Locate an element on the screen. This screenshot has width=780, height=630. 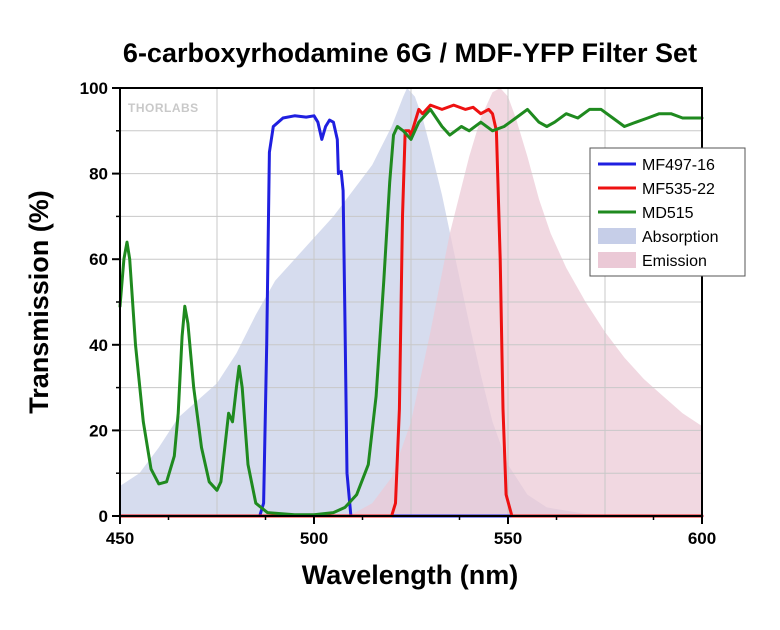
thorlabs-watermark: THORLABS is located at coordinates (163, 108).